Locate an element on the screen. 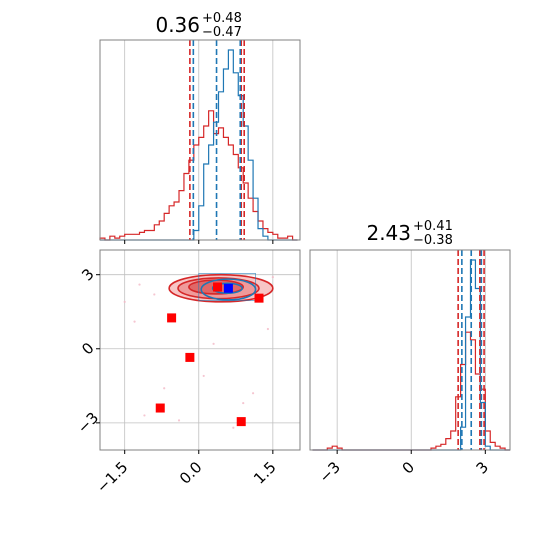 Image resolution: width=550 pixels, height=554 pixels. blue-contour-box is located at coordinates (227, 287).